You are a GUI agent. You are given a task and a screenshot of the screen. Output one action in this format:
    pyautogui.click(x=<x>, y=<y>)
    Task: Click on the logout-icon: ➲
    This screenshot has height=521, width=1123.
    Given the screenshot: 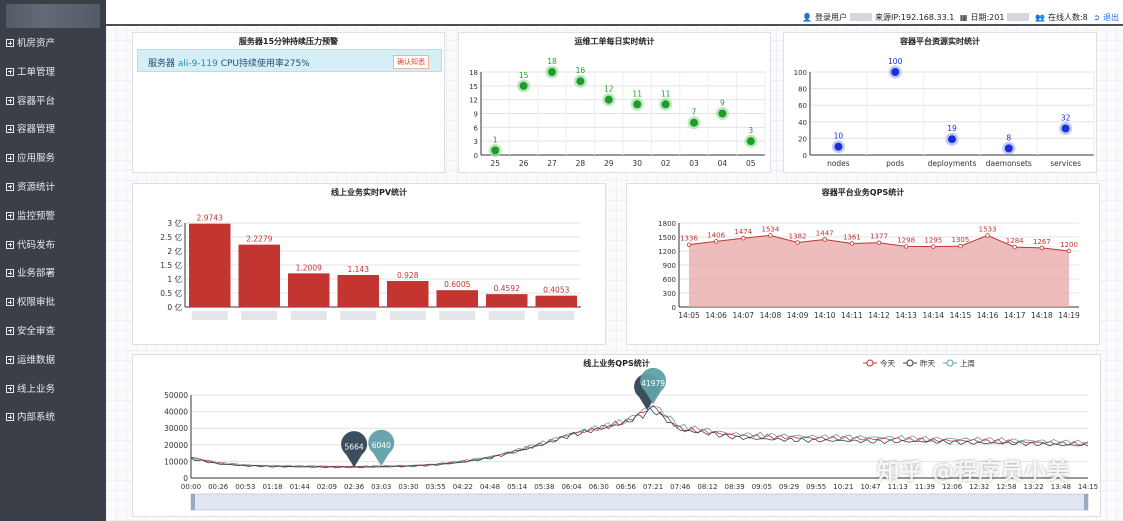 What is the action you would take?
    pyautogui.click(x=1096, y=17)
    